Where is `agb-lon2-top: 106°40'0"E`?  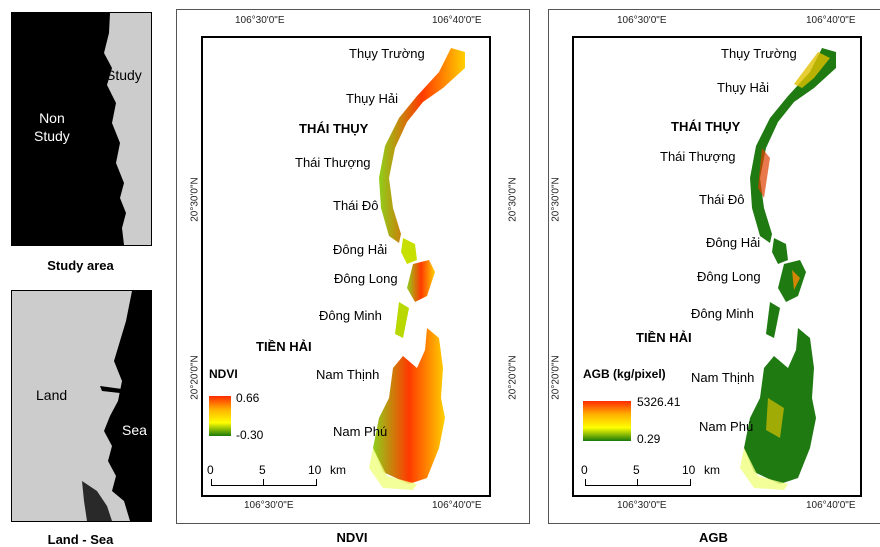 agb-lon2-top: 106°40'0"E is located at coordinates (831, 20).